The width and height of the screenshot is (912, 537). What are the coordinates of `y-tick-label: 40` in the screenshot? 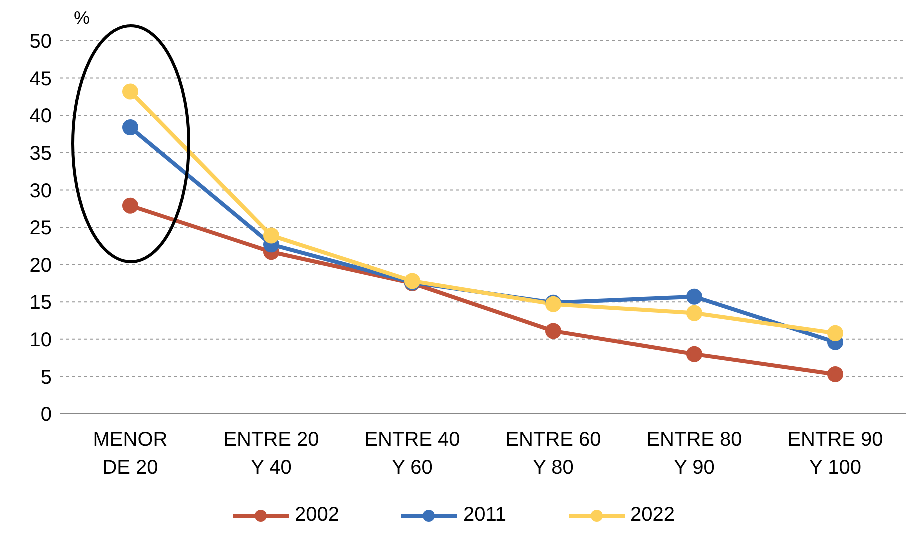 It's located at (41, 117).